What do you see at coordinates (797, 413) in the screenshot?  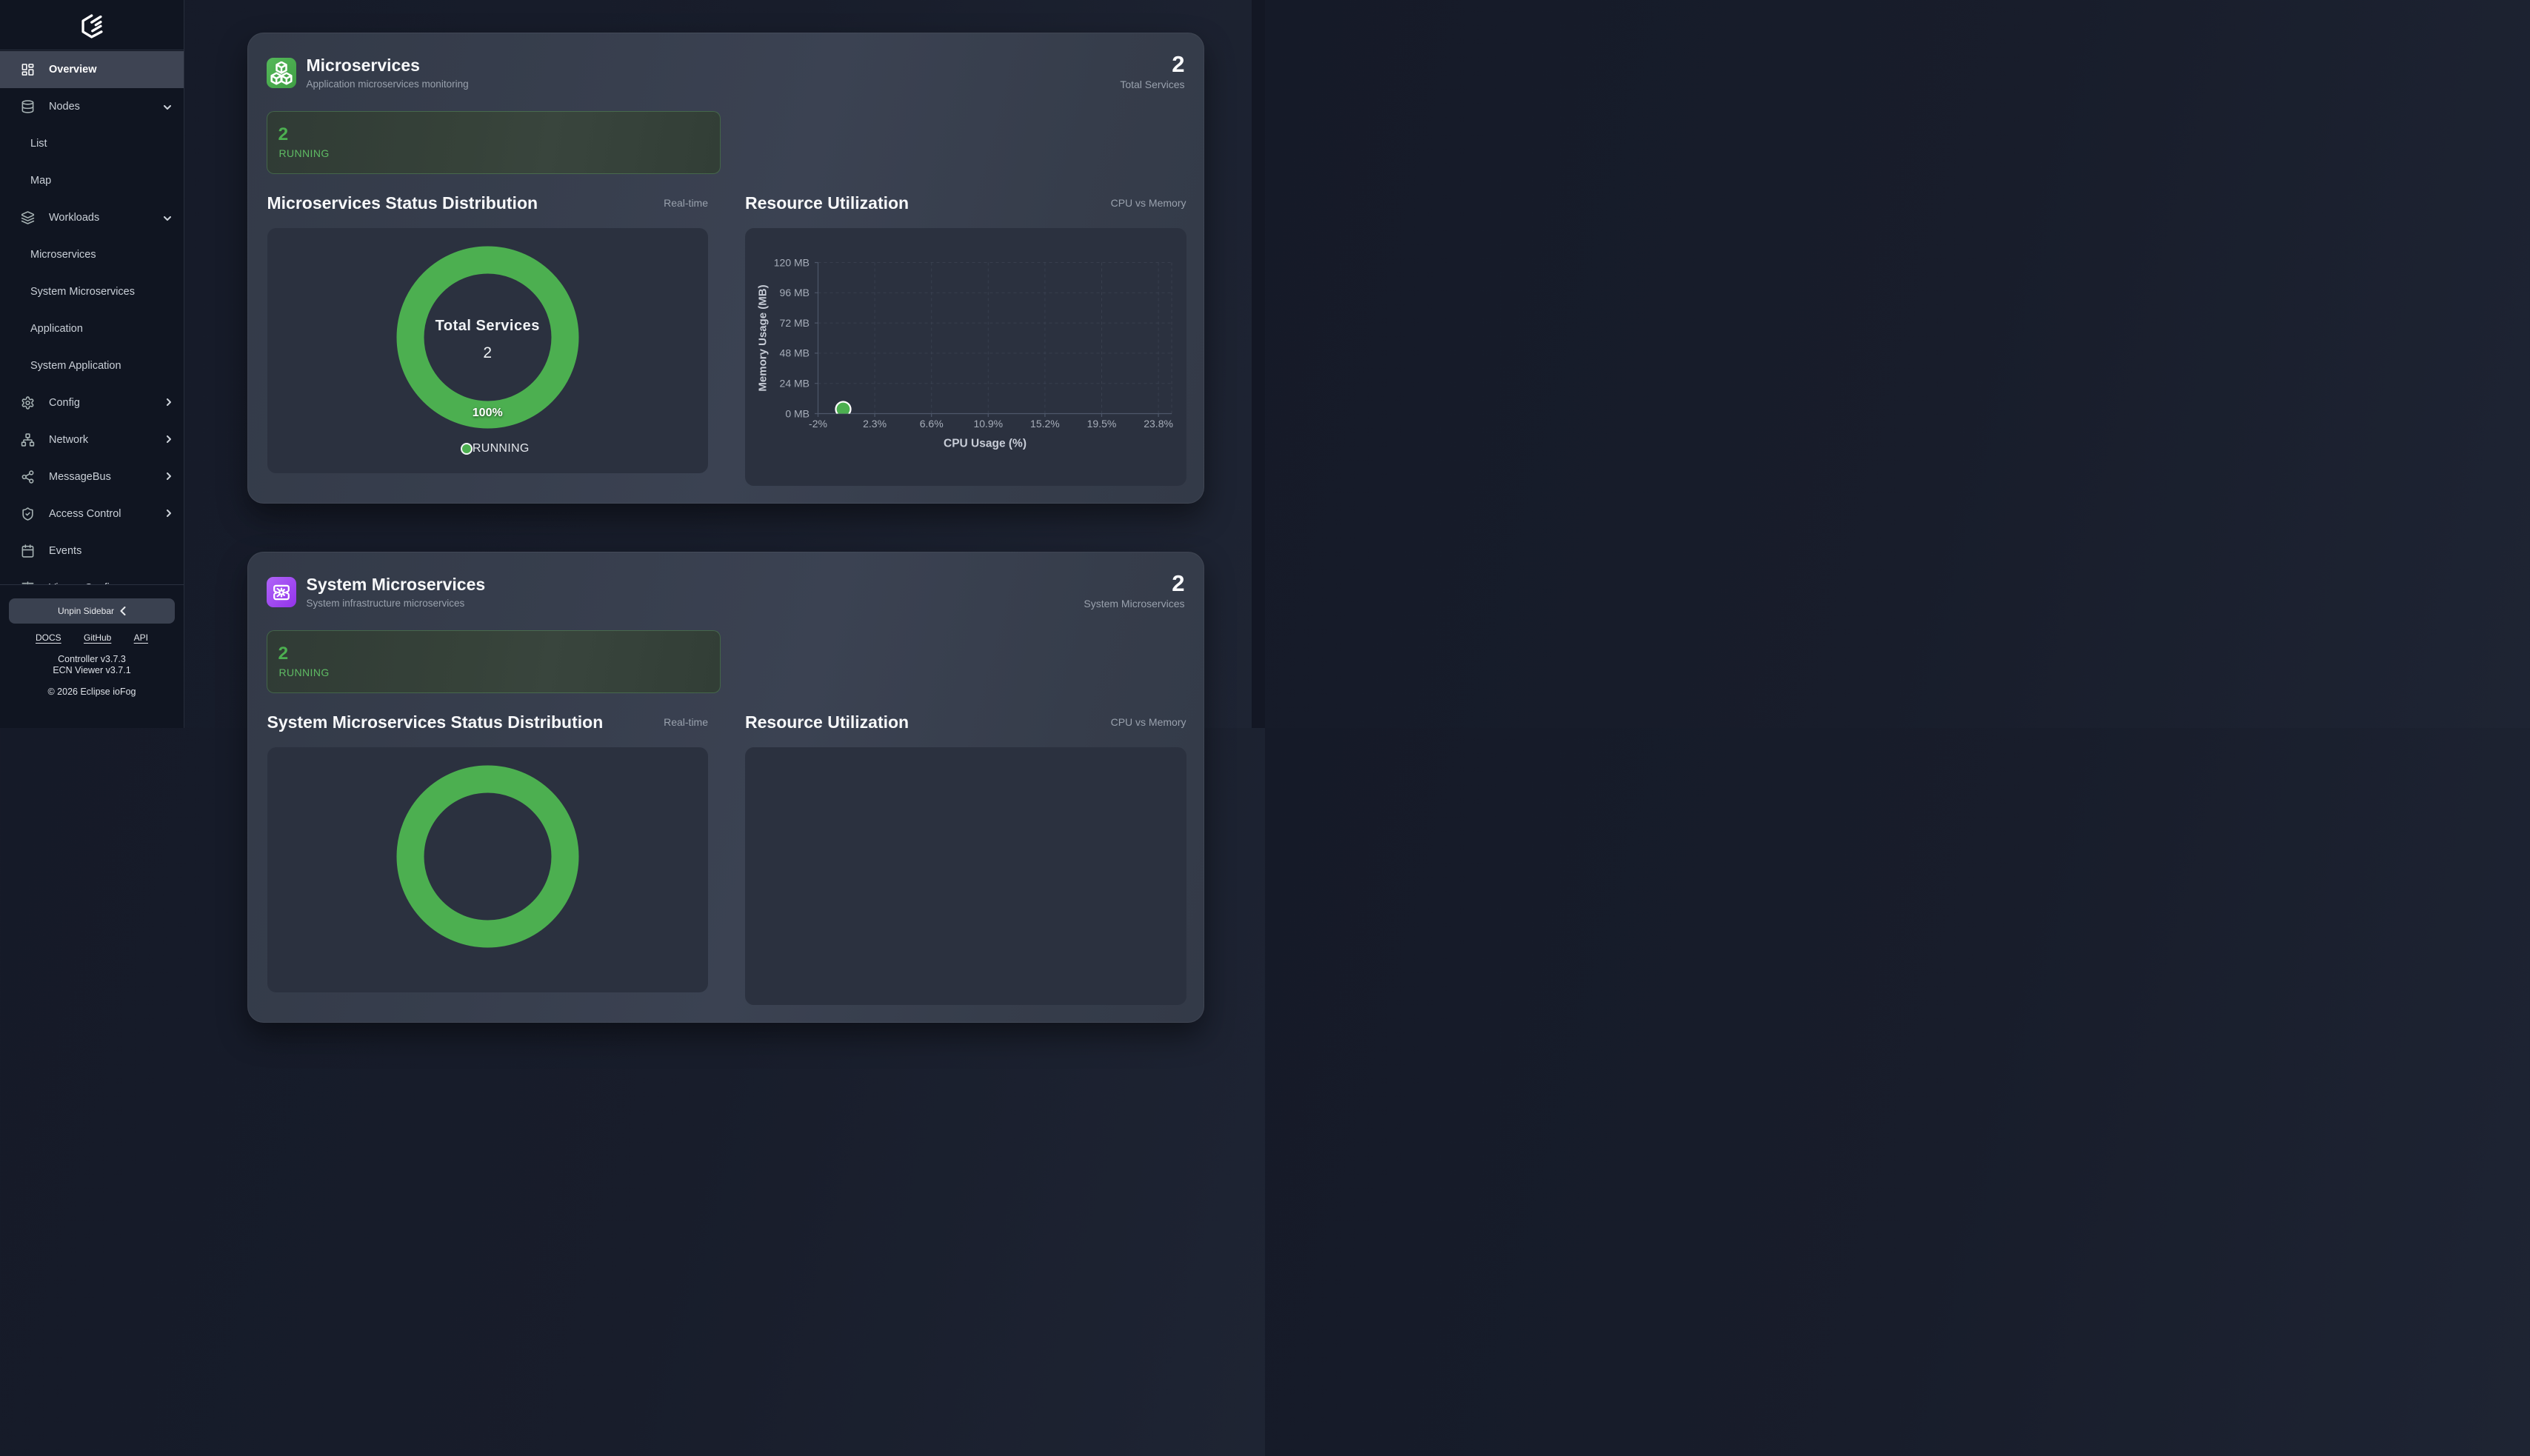 I see `svg-text: 0 MB` at bounding box center [797, 413].